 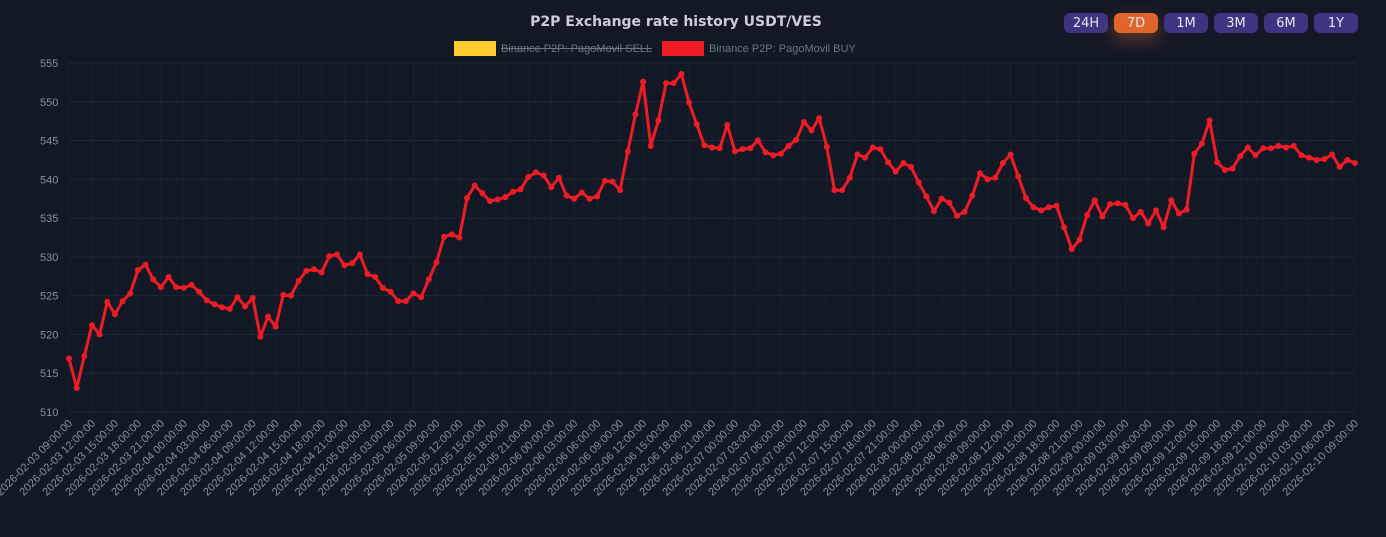 I want to click on range-button-1y: 1Y, so click(x=1336, y=23).